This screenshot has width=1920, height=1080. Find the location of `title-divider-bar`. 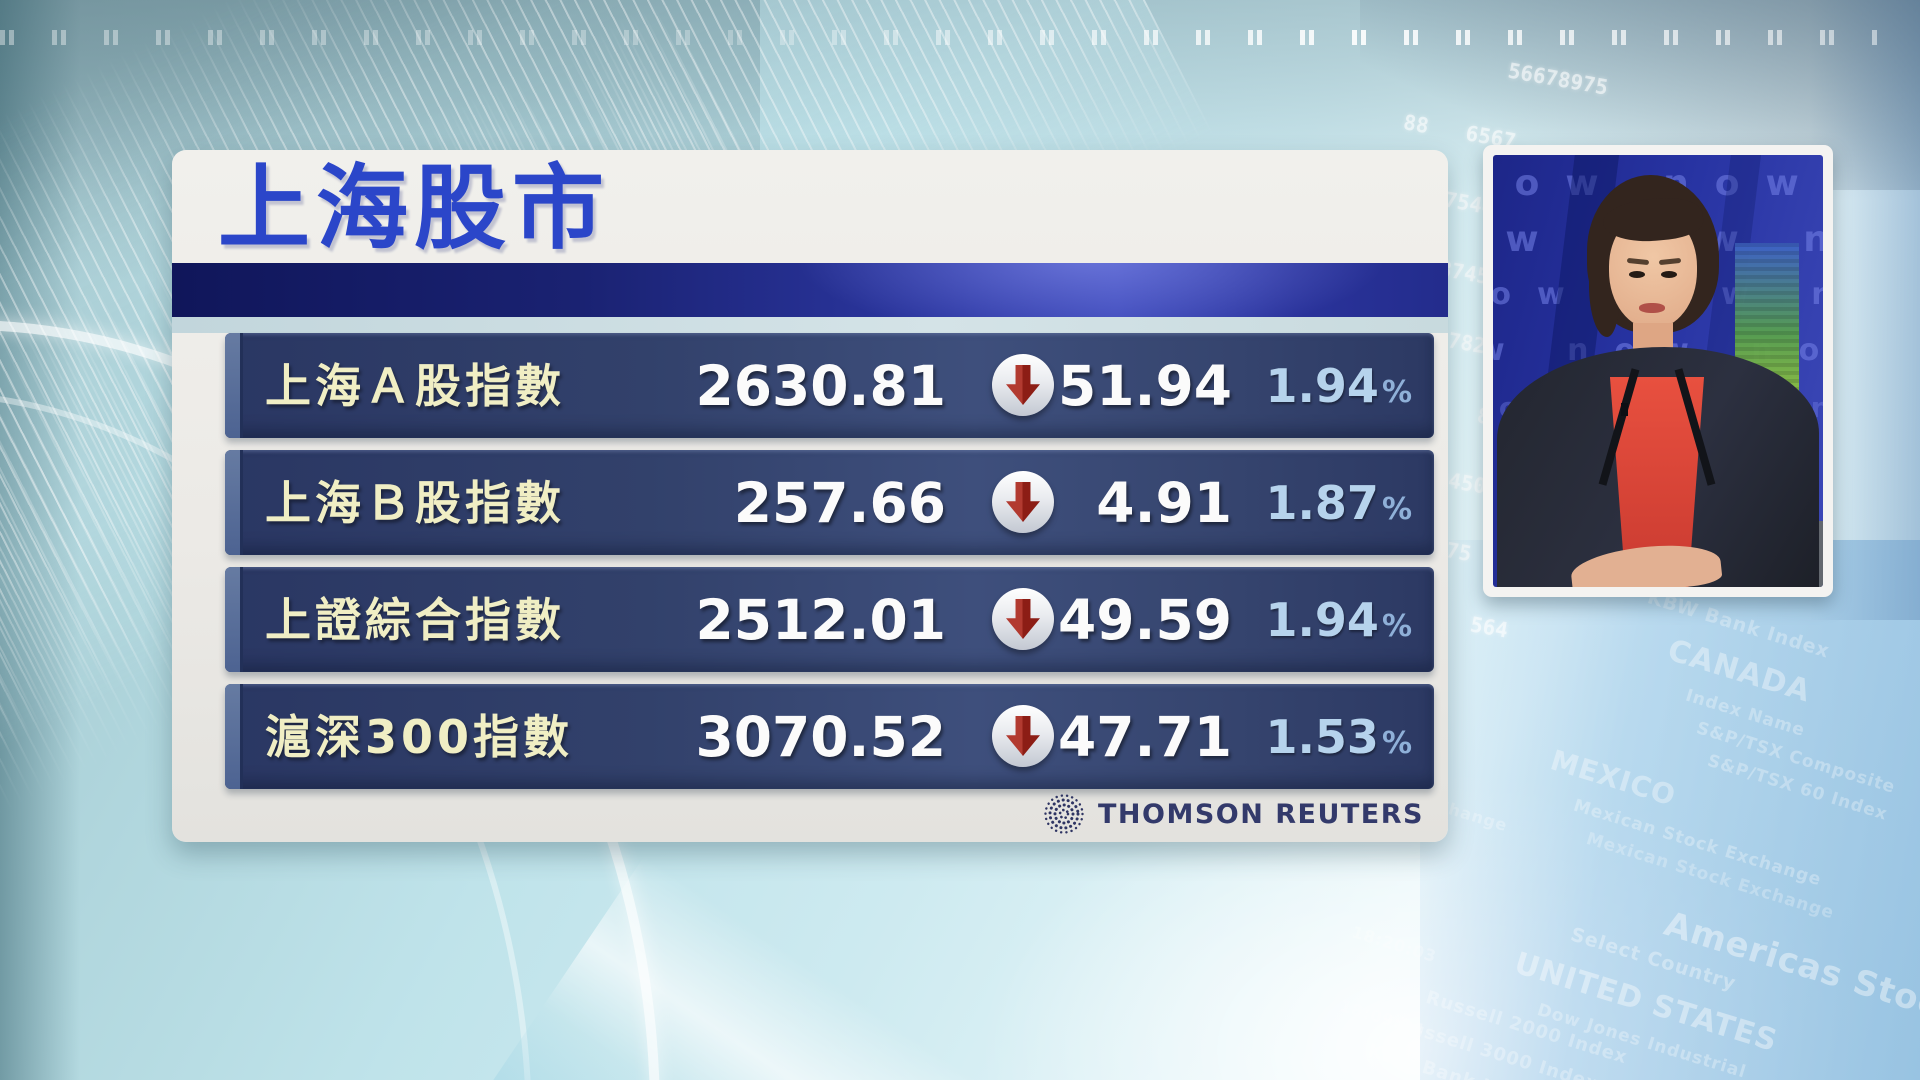

title-divider-bar is located at coordinates (810, 290).